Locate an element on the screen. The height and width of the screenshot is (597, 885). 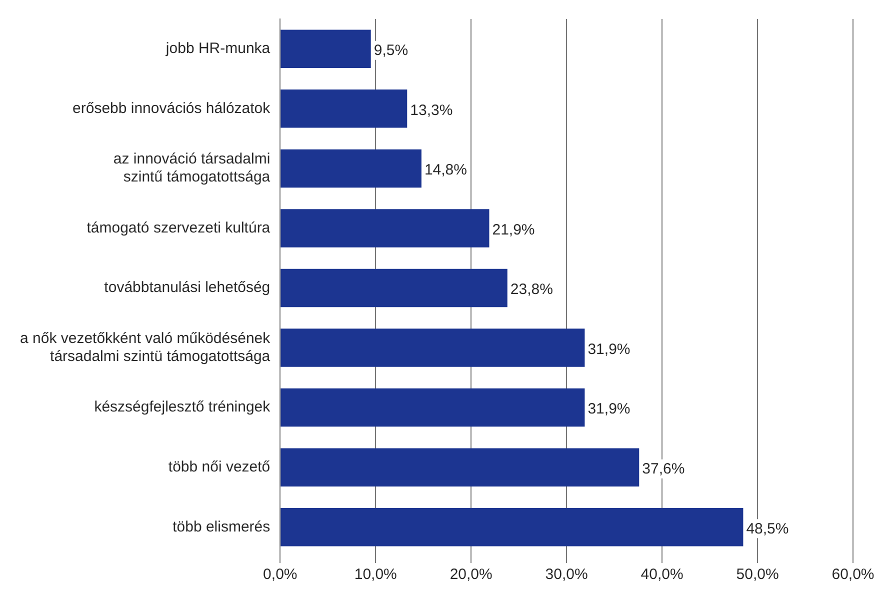
data-label: 48,5% is located at coordinates (767, 529).